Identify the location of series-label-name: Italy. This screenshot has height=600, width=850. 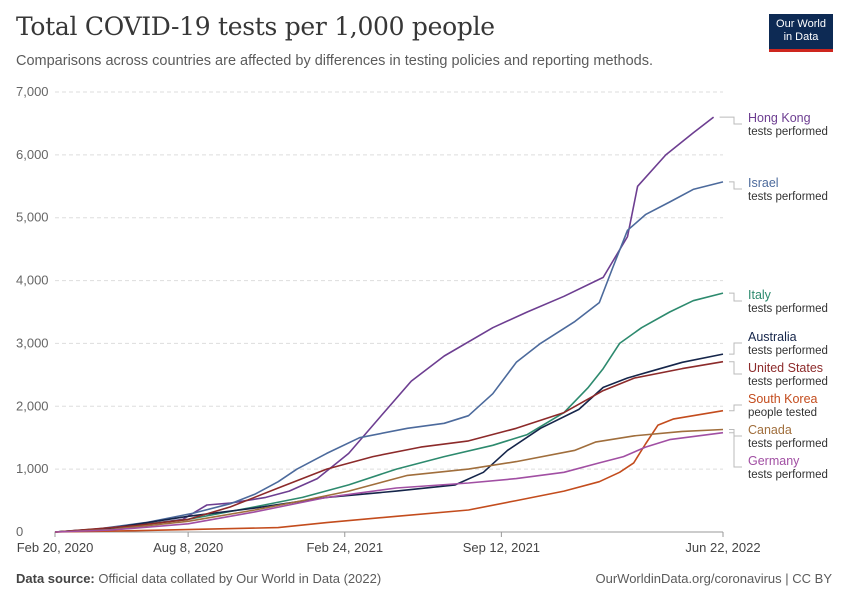
(760, 295).